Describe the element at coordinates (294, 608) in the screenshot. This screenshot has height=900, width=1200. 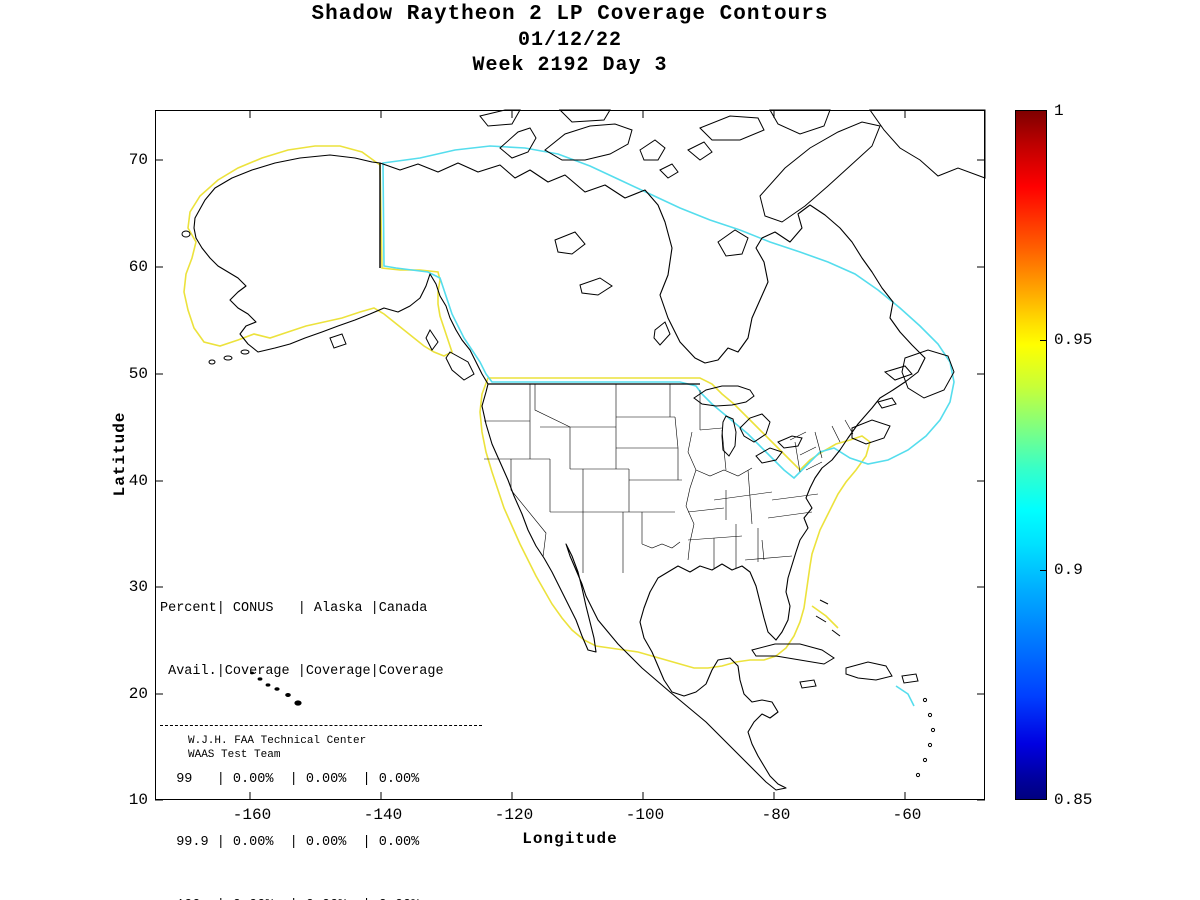
I see `coverage-table-header-row1: Percent| CONUS | Alaska |Canada` at that location.